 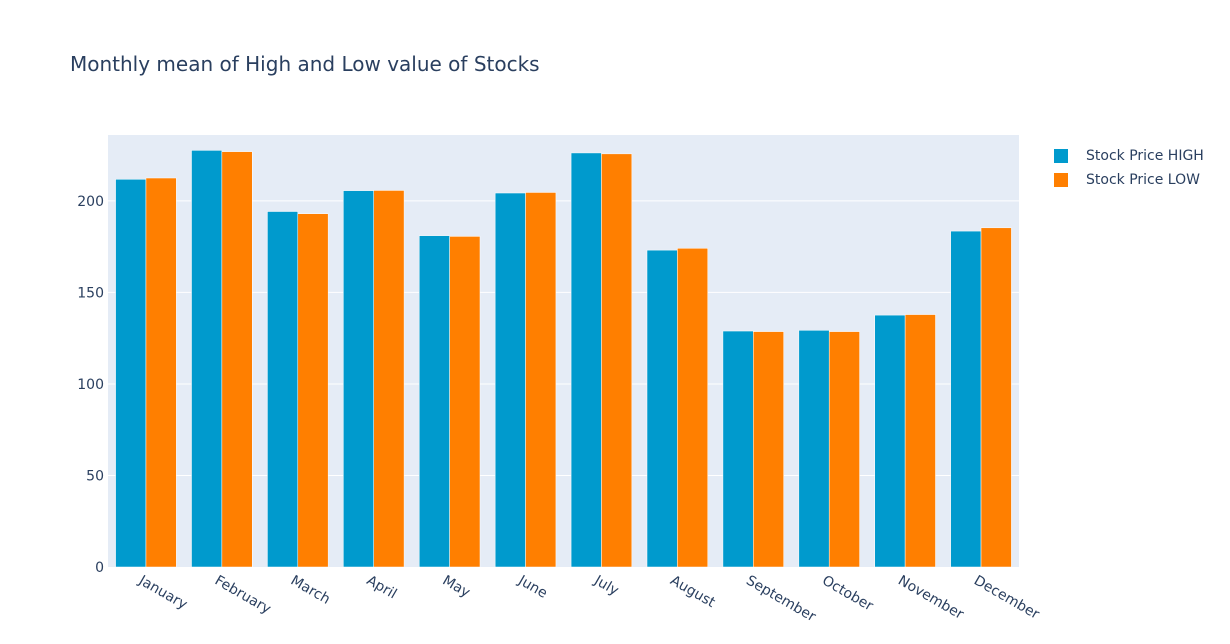 I want to click on x-tick-label: June, so click(x=532, y=587).